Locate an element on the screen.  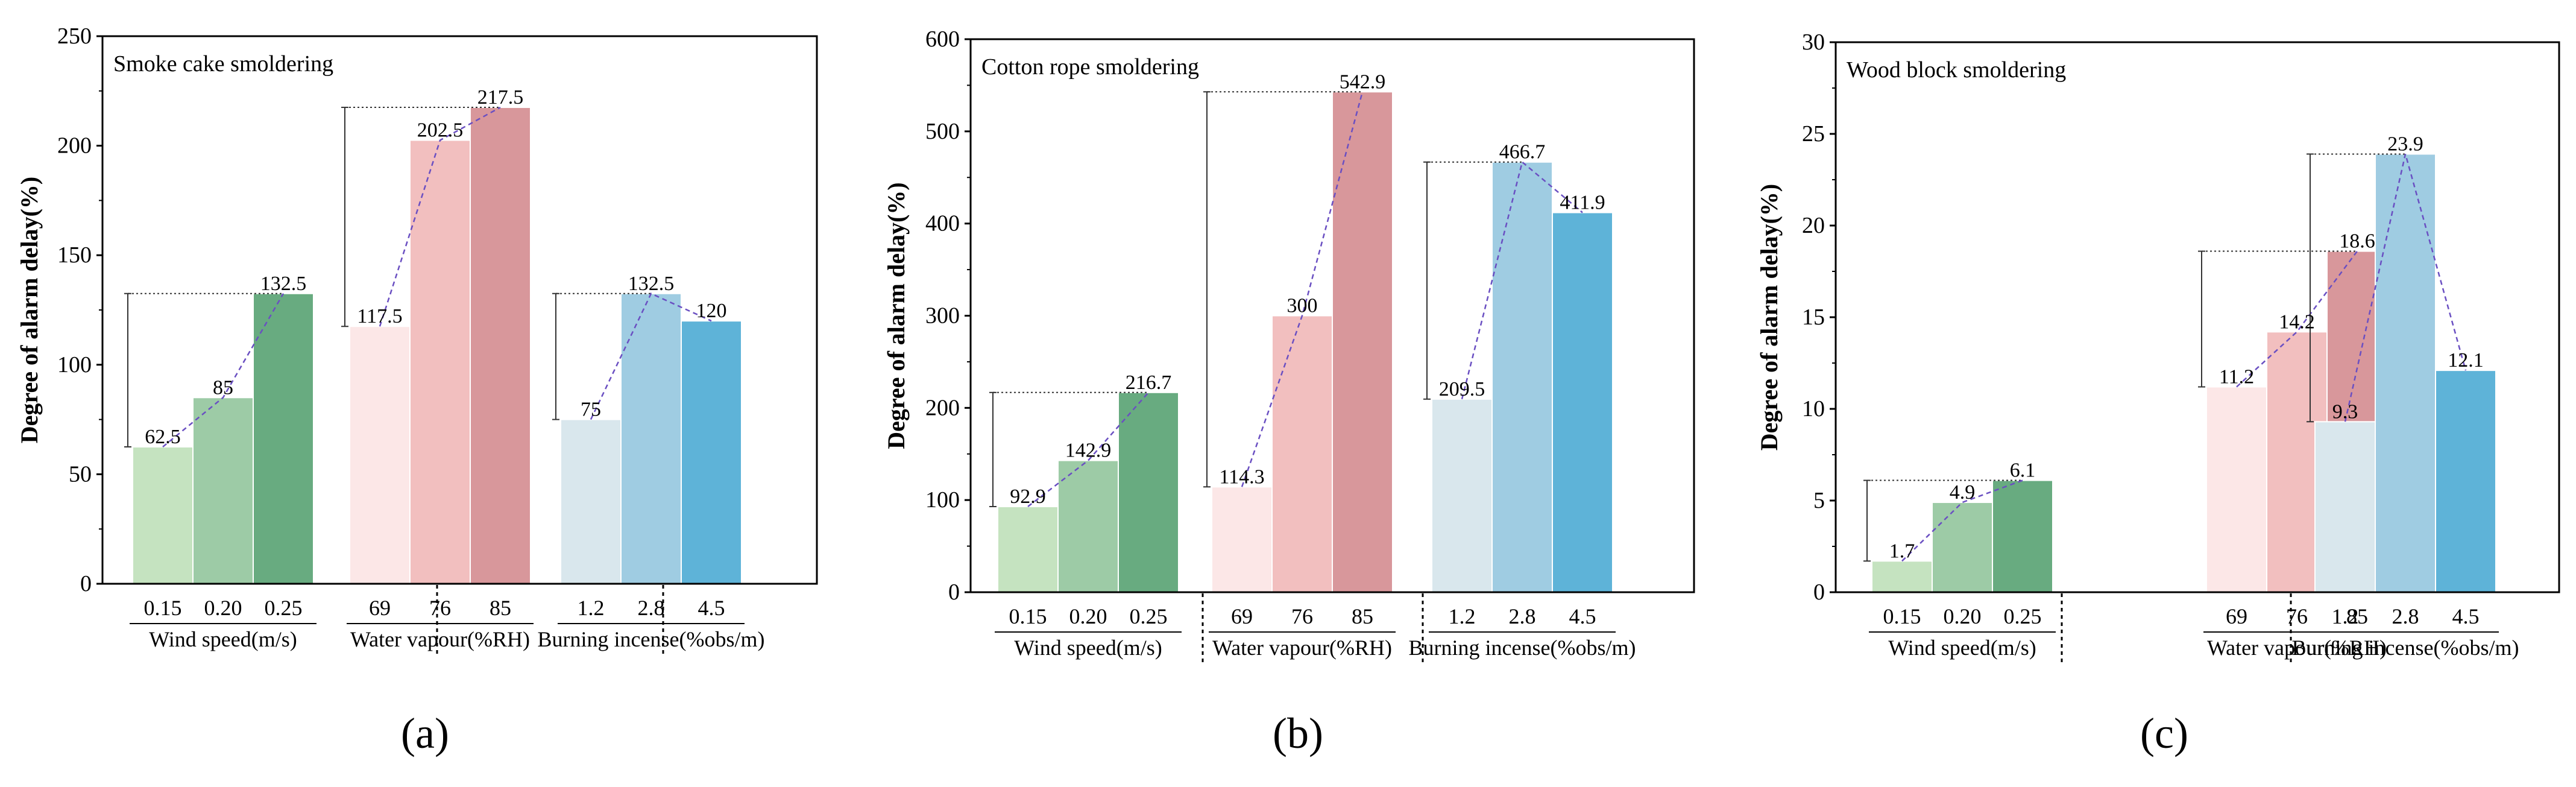
data-label: 9.3 is located at coordinates (2345, 411).